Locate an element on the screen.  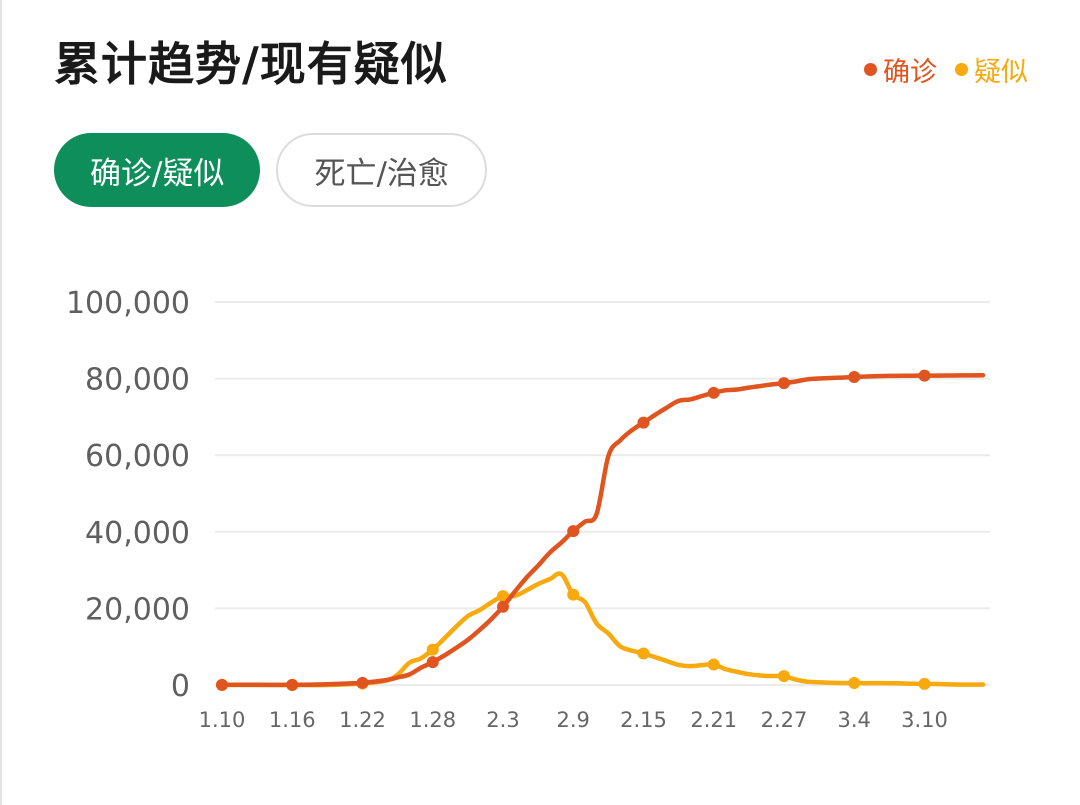
tab-confirmed-suspected: 确诊/疑似 is located at coordinates (157, 170).